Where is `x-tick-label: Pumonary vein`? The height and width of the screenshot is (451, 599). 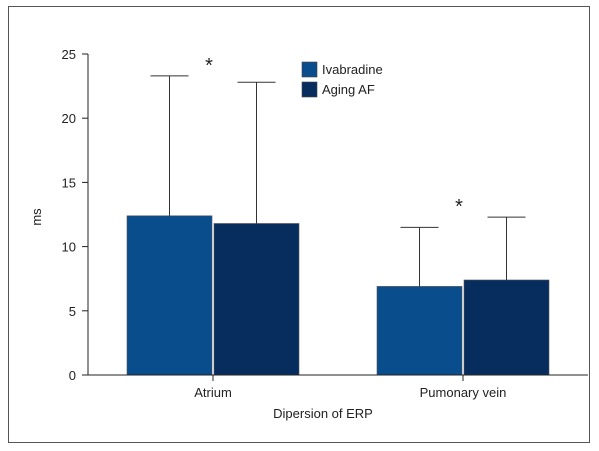
x-tick-label: Pumonary vein is located at coordinates (463, 392).